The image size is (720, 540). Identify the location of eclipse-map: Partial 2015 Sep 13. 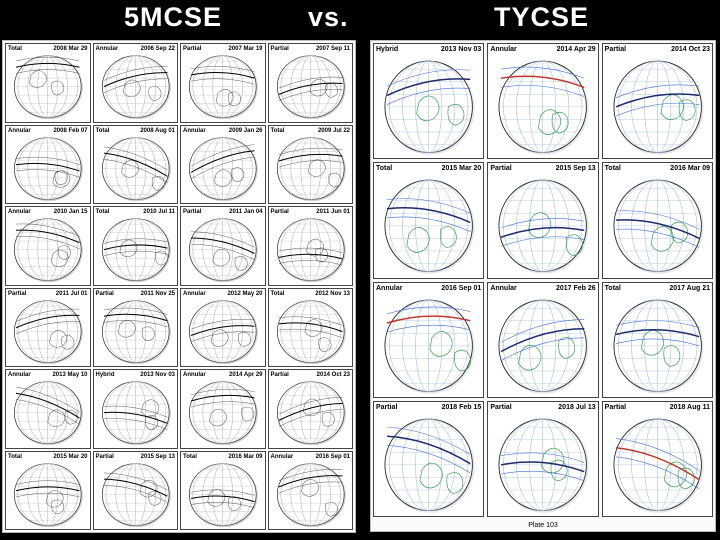
(543, 220).